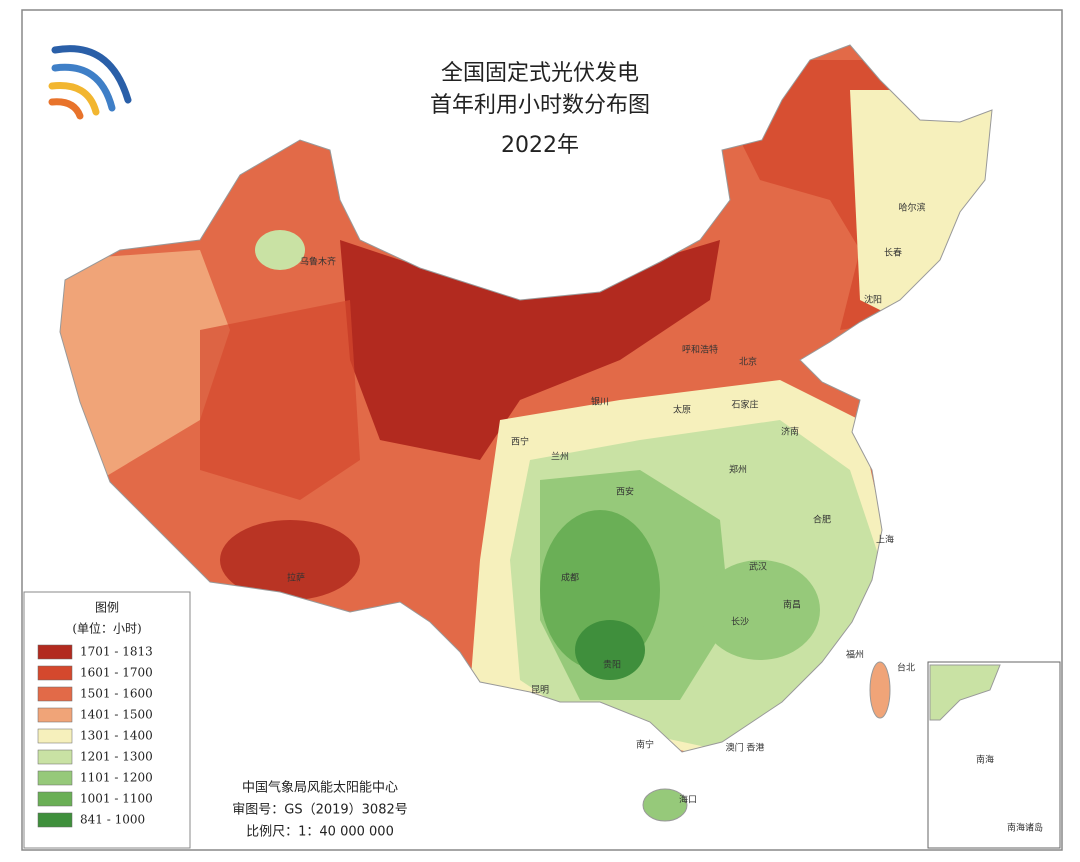 The height and width of the screenshot is (862, 1080). What do you see at coordinates (688, 800) in the screenshot?
I see `city-label: 海口` at bounding box center [688, 800].